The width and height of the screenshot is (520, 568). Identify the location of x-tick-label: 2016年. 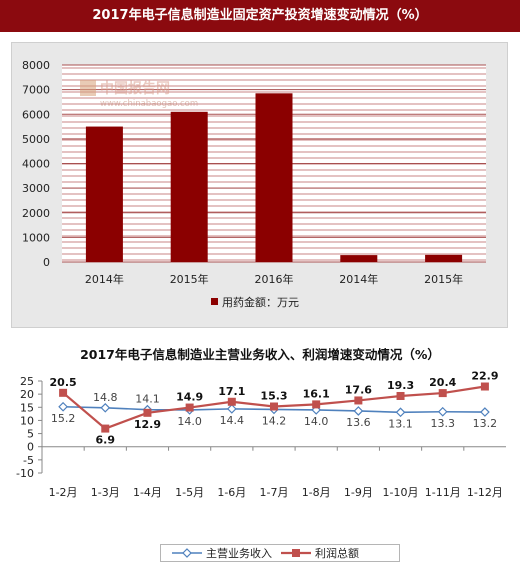
(274, 279).